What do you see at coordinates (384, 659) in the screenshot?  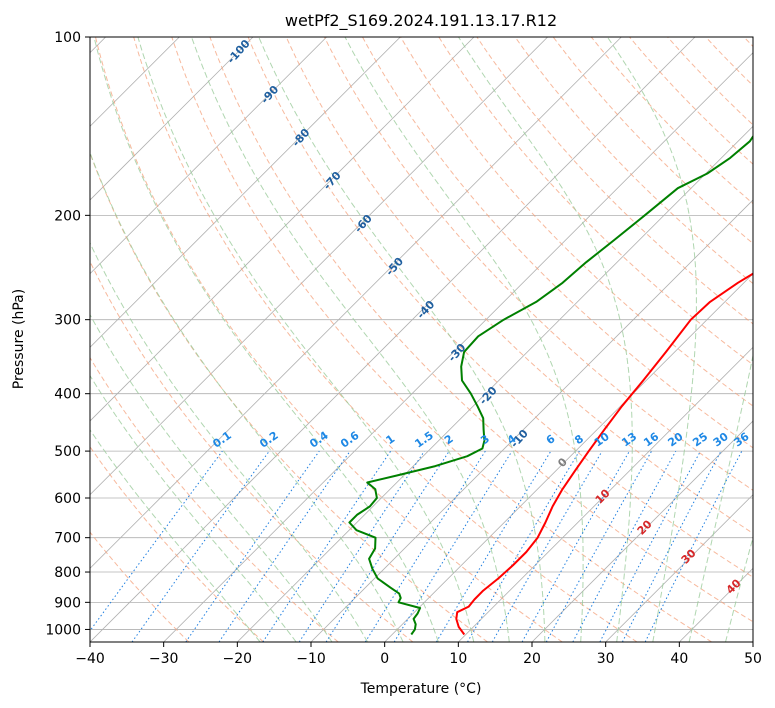 I see `x-tick-label: 0` at bounding box center [384, 659].